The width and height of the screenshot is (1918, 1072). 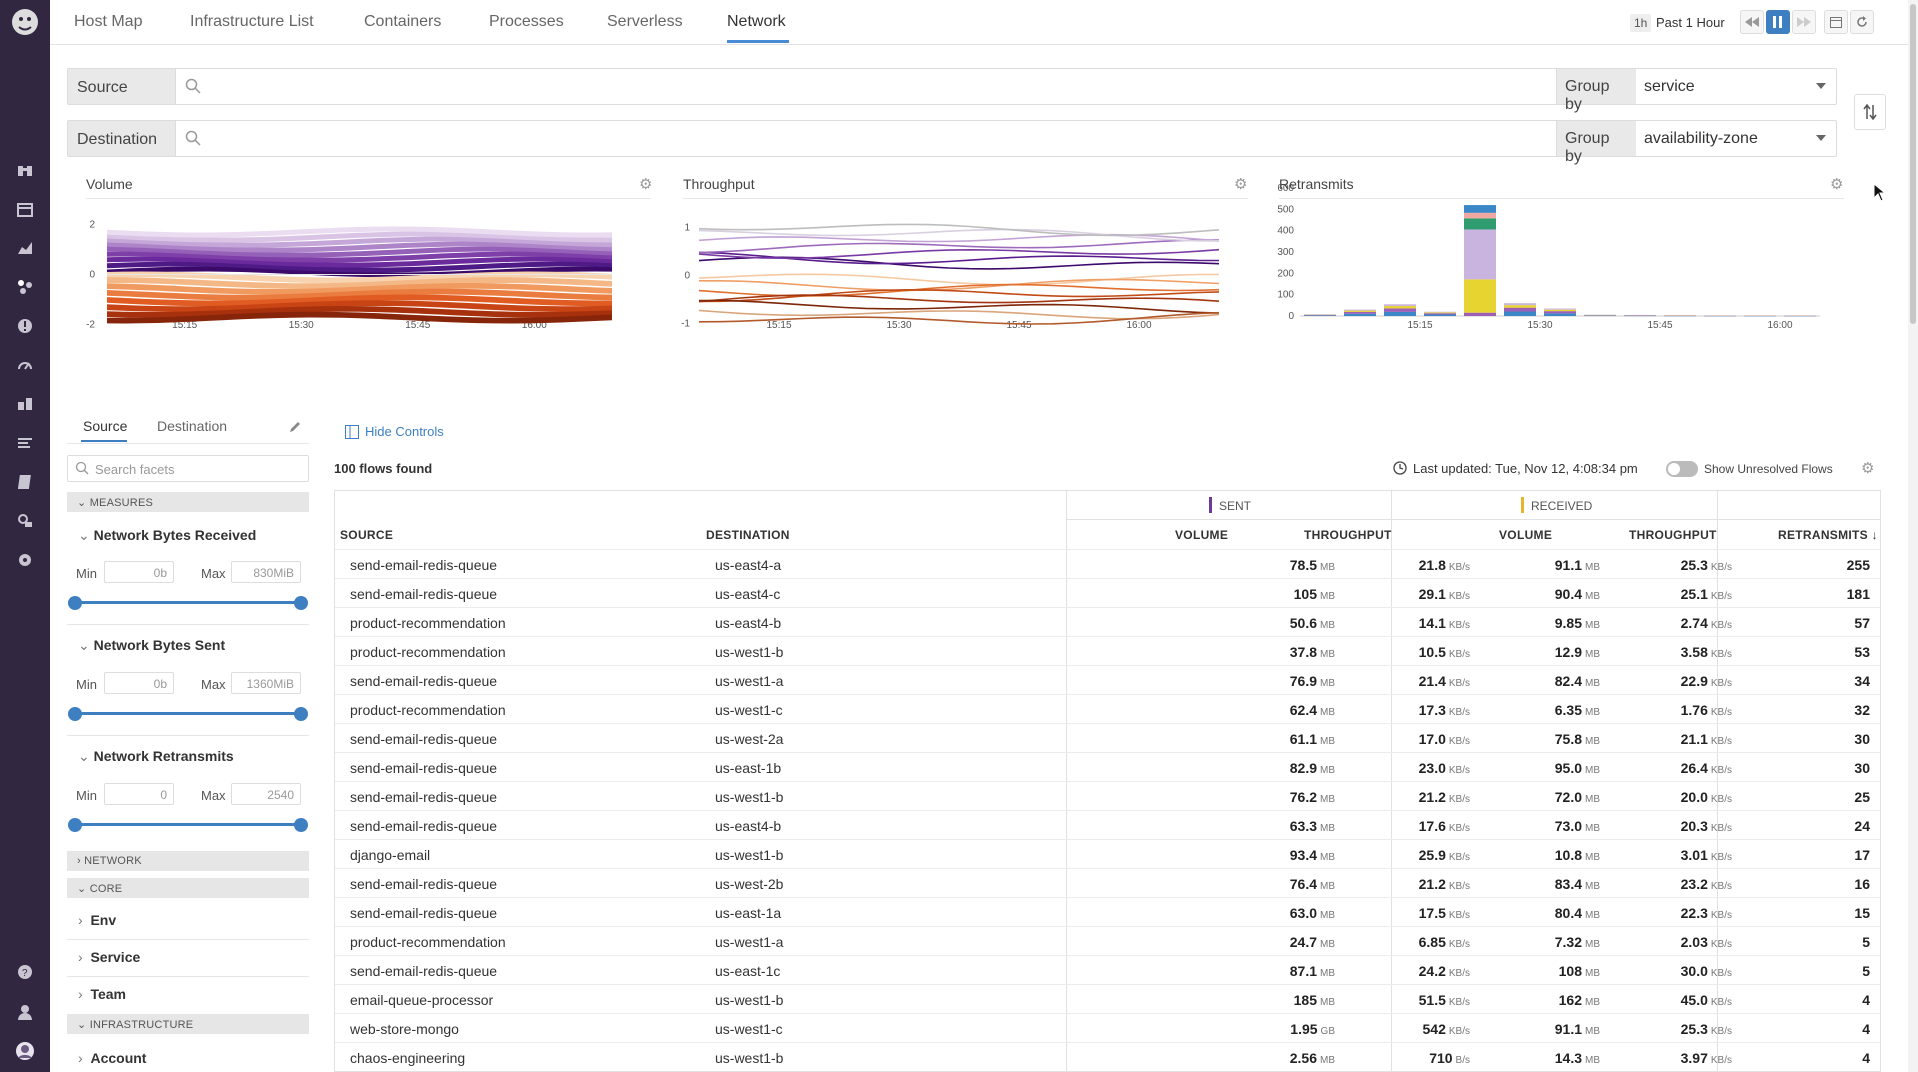 I want to click on swap-direction-button, so click(x=1870, y=112).